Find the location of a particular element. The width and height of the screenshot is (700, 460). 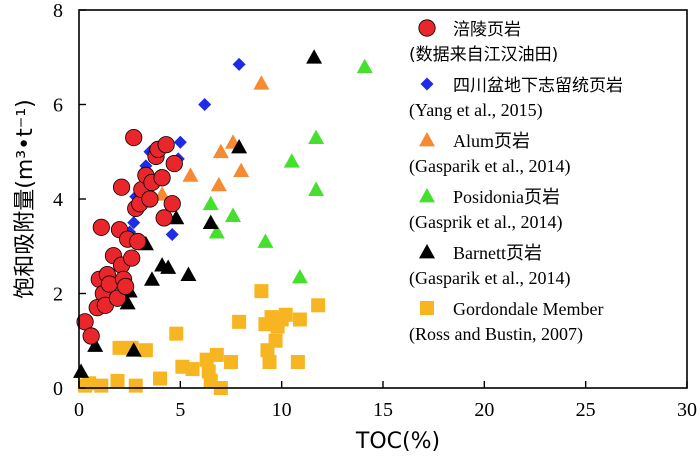

legend-entry: Posidonia页岩 (Gasprik et al., 2014) is located at coordinates (485, 210).